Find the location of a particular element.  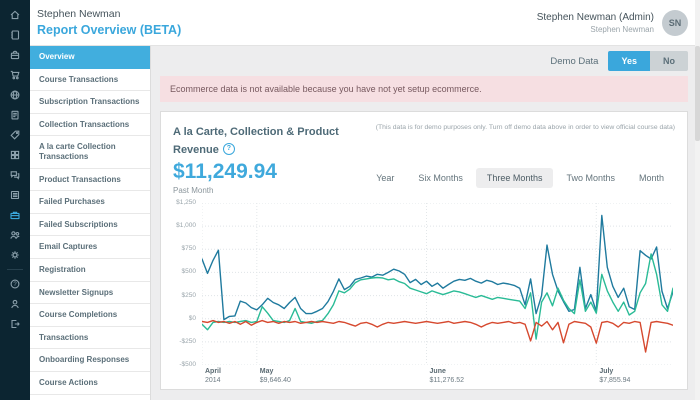

person-icon is located at coordinates (15, 304).